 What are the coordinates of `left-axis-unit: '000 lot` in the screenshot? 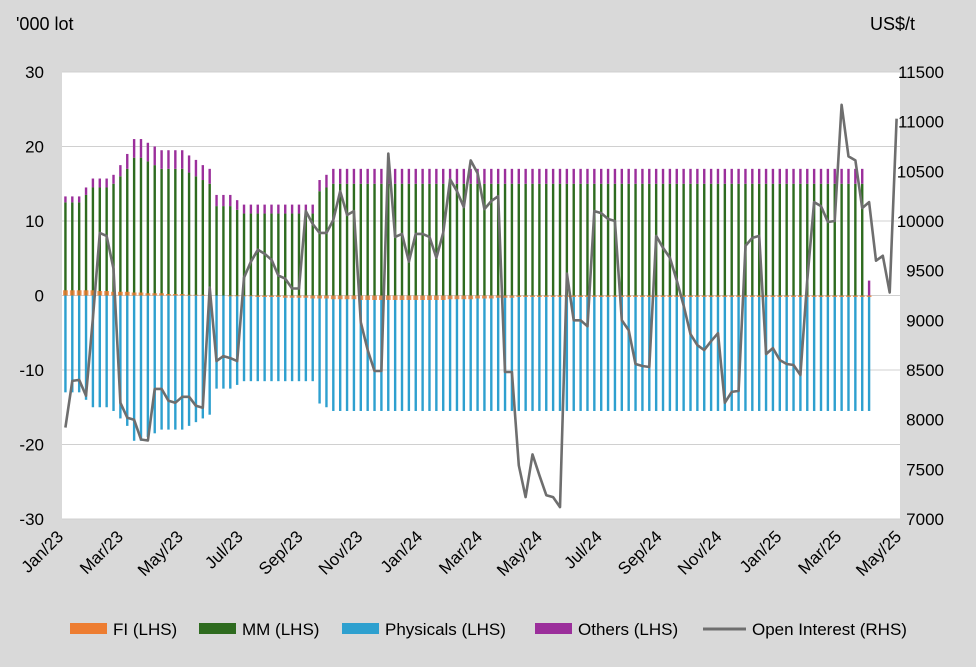 It's located at (44, 24).